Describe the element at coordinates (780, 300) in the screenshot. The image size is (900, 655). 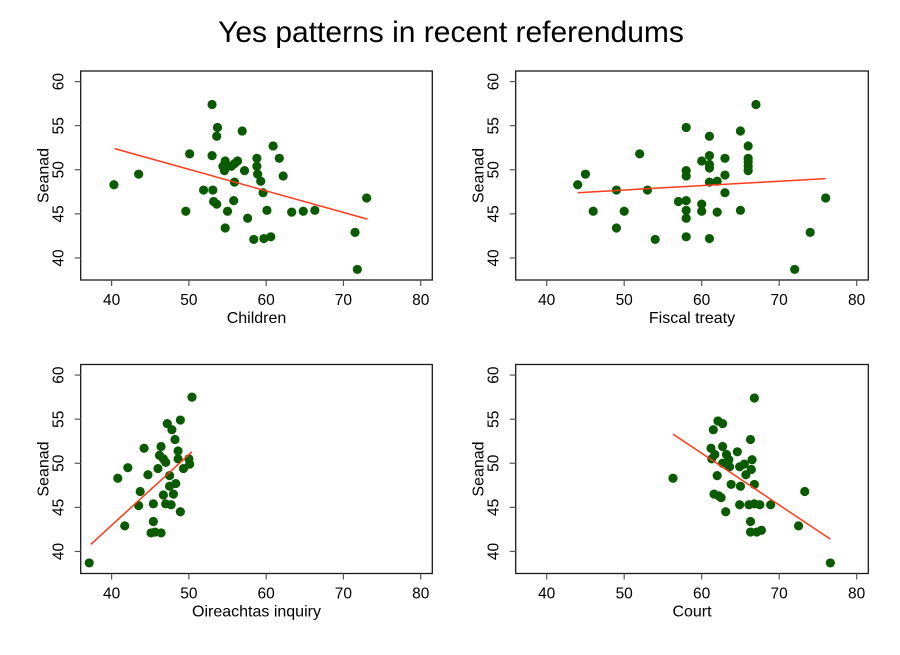
I see `x-tick-label: 70` at that location.